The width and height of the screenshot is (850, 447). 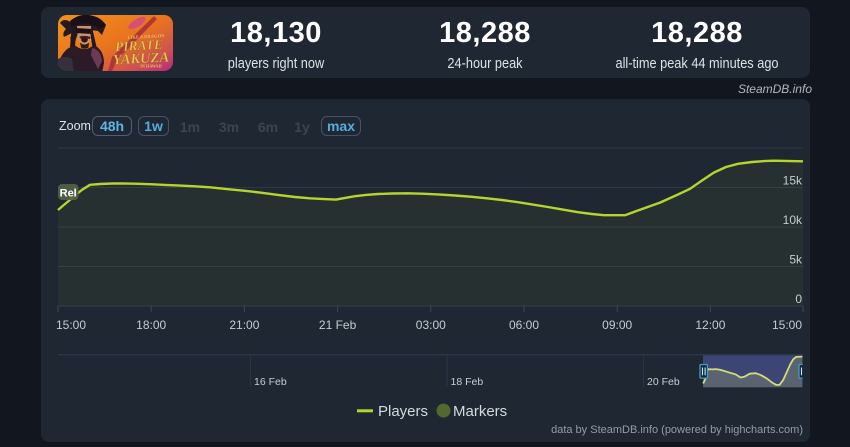 I want to click on svg-text: 16 Feb, so click(x=270, y=382).